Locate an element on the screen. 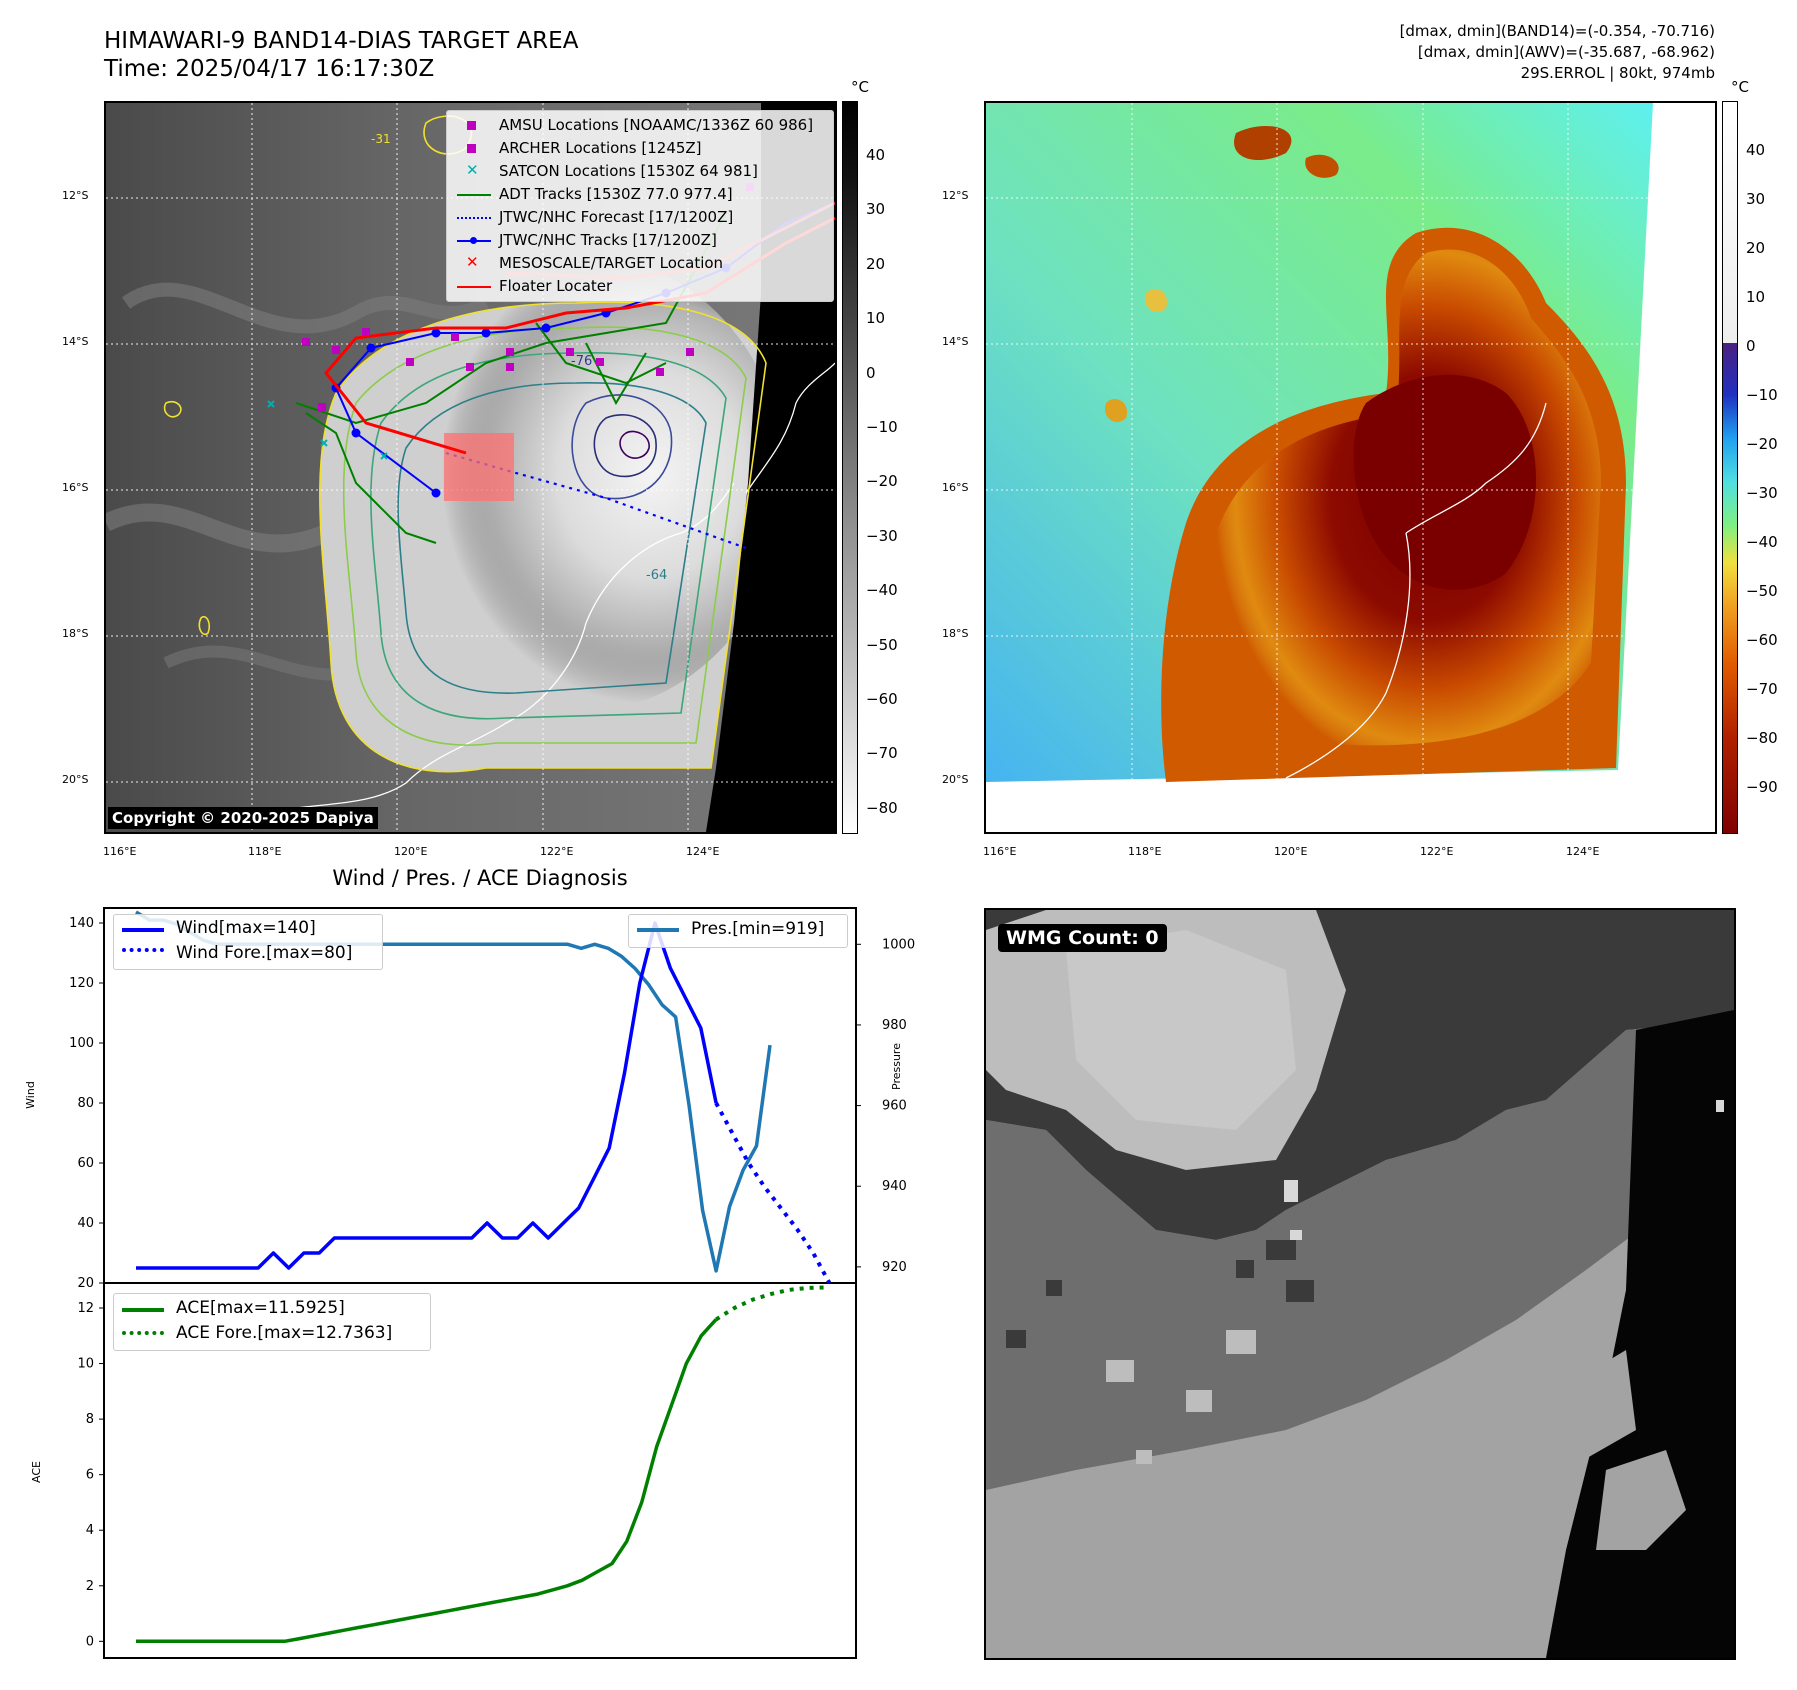 This screenshot has height=1690, width=1797. wind-legend: Wind[max=140] Wind Fore.[max=80] is located at coordinates (248, 942).